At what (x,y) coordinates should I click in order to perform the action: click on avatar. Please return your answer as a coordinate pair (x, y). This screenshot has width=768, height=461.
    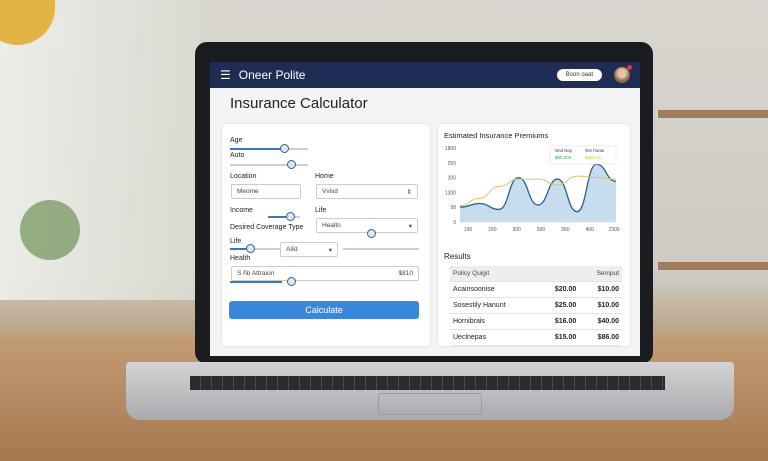
    Looking at the image, I should click on (623, 74).